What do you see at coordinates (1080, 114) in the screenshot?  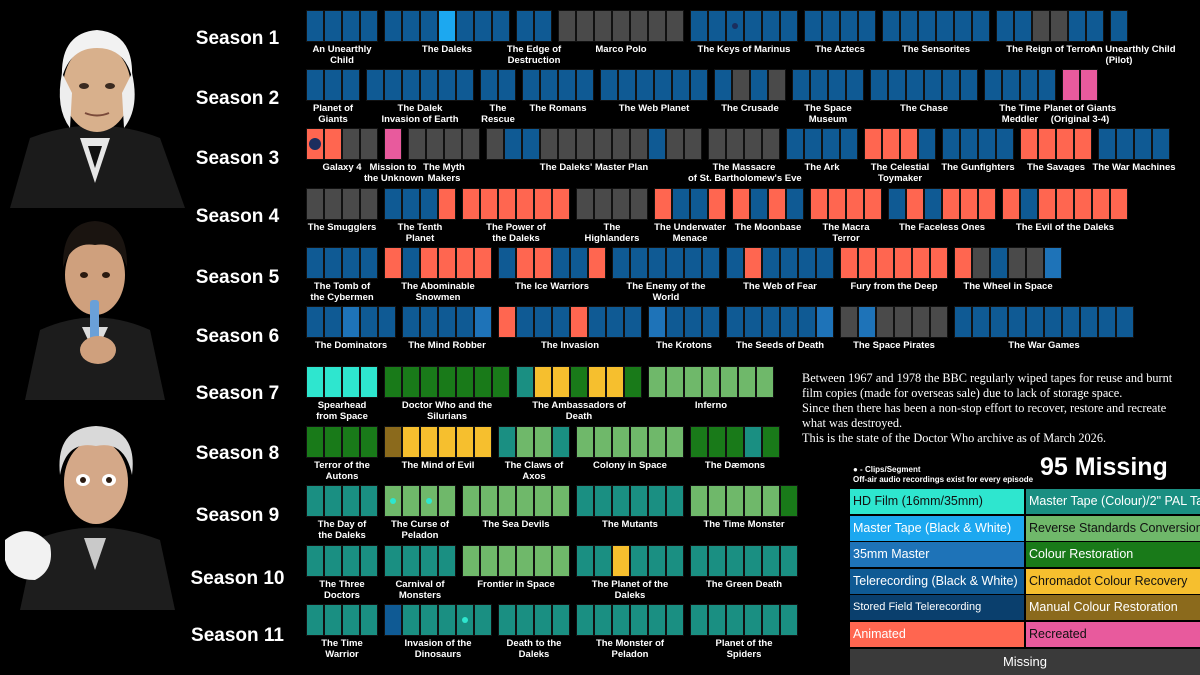 I see `story-title: Planet of Giants (Original 3-4)` at bounding box center [1080, 114].